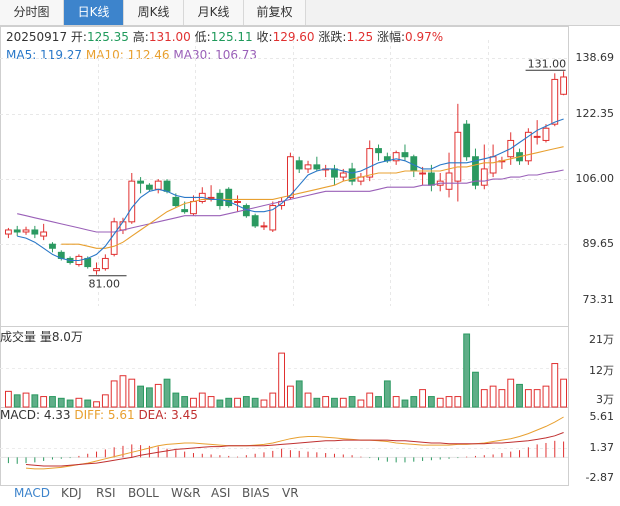 The height and width of the screenshot is (506, 620). Describe the element at coordinates (94, 12) in the screenshot. I see `tab-daily-k: 日K线` at that location.